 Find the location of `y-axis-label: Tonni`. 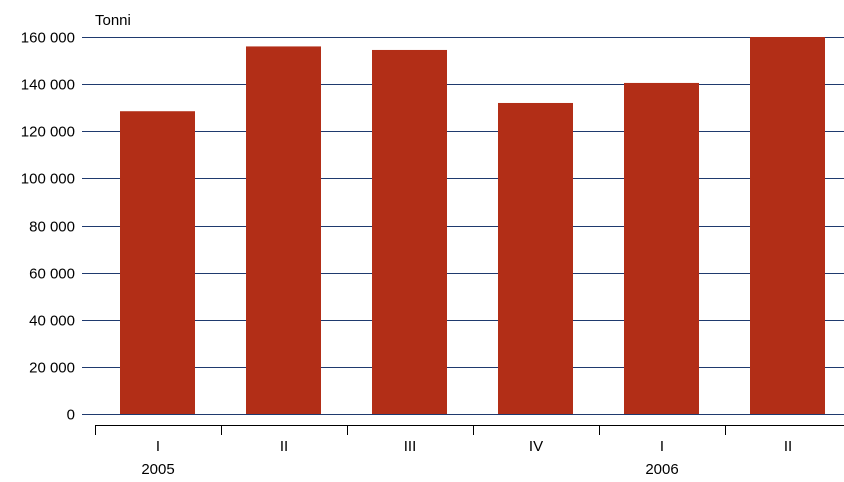

y-axis-label: Tonni is located at coordinates (113, 20).